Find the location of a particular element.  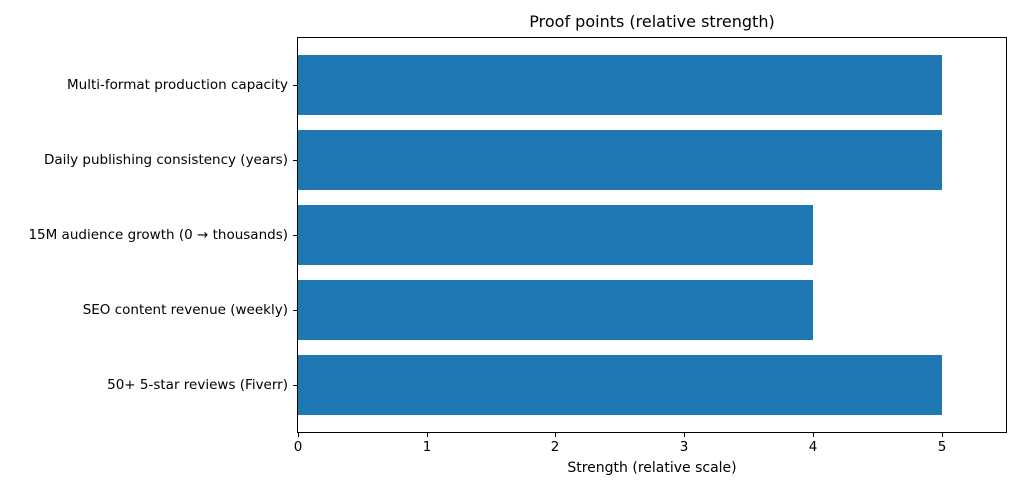

y-tick-label: 15M audience growth (0 → thousands) is located at coordinates (158, 235).